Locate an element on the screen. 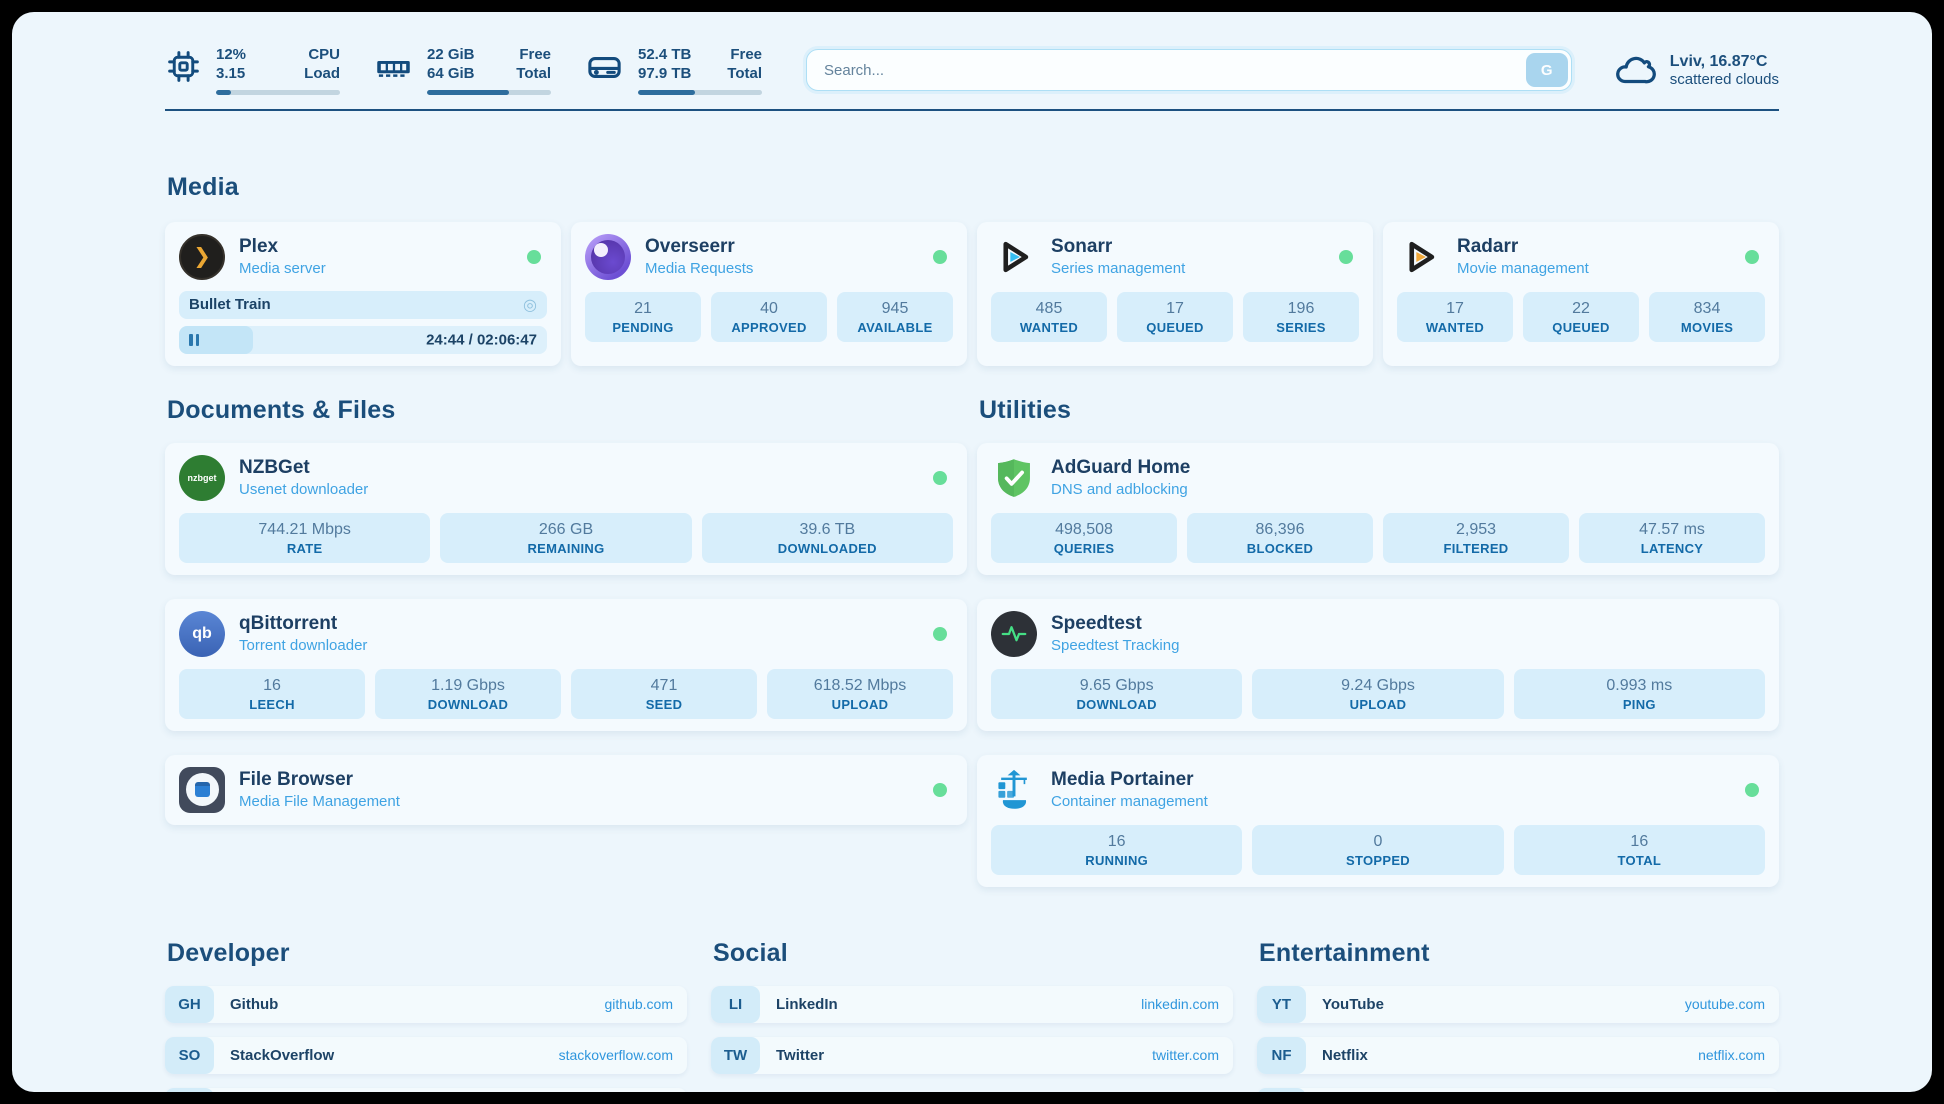  topbar-divider is located at coordinates (972, 109).